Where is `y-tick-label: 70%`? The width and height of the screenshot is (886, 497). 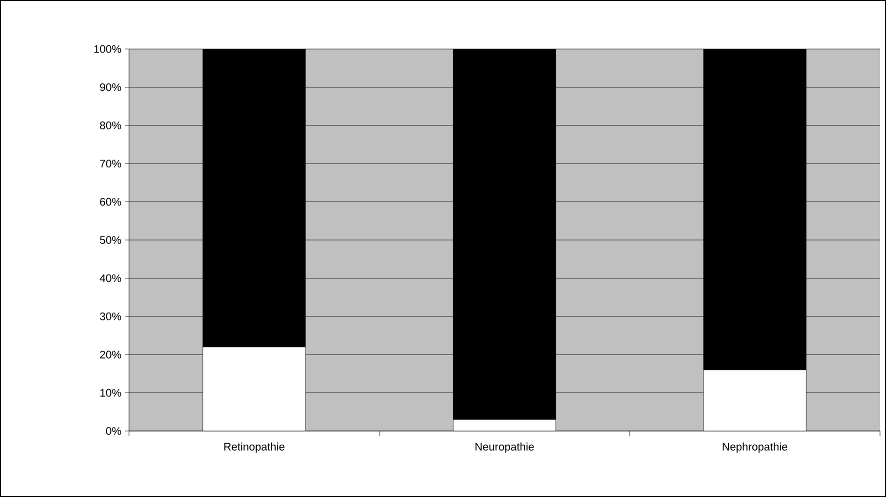 y-tick-label: 70% is located at coordinates (111, 164).